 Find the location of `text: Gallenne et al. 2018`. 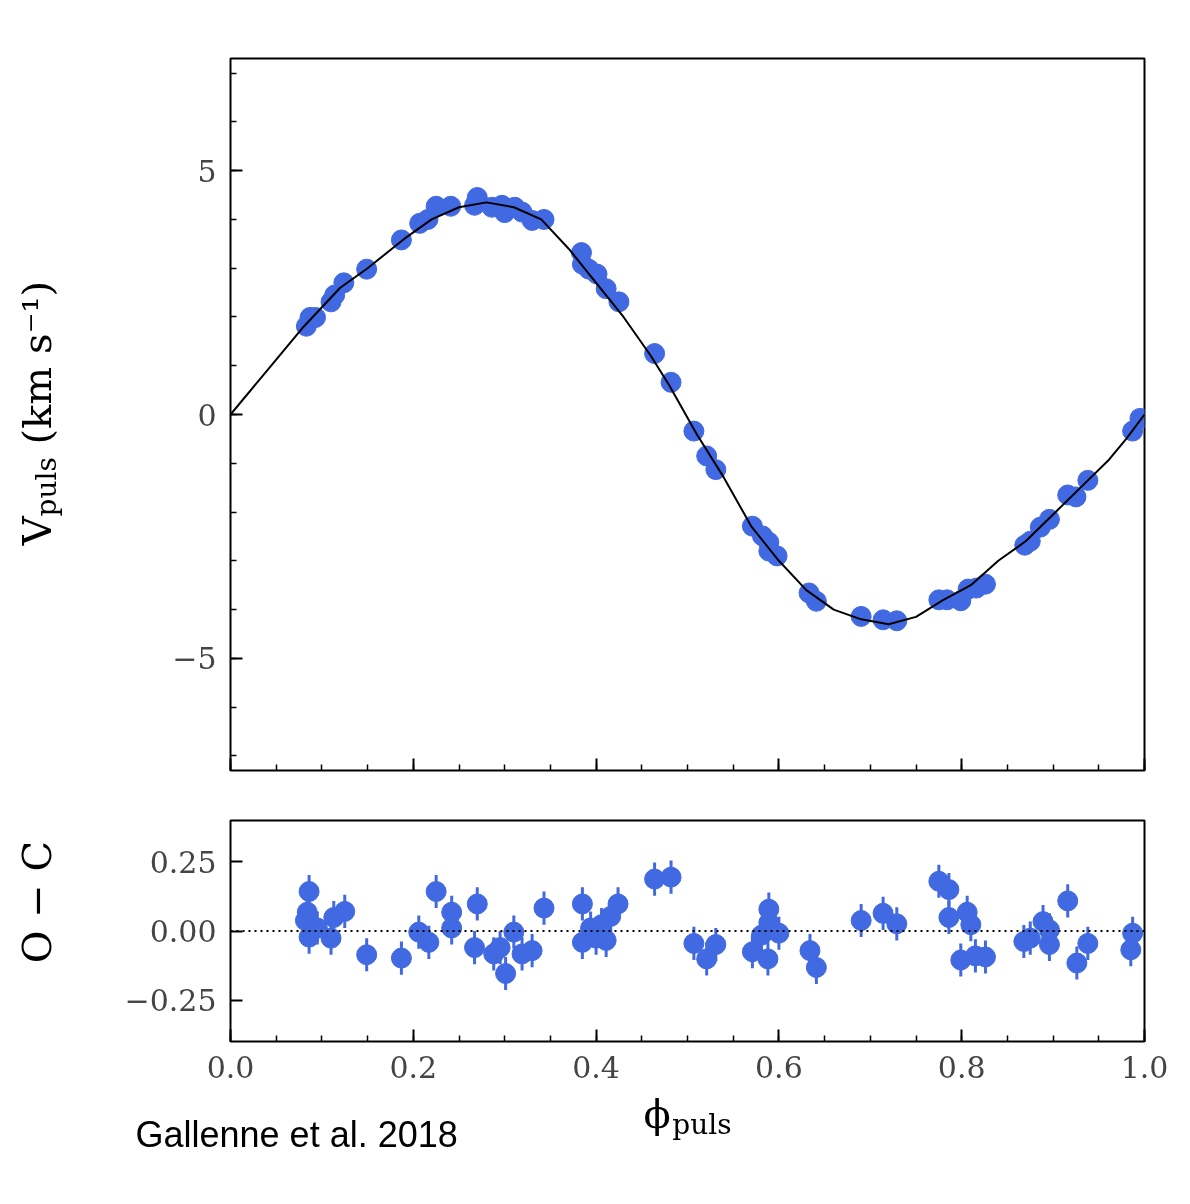

text: Gallenne et al. 2018 is located at coordinates (296, 1134).